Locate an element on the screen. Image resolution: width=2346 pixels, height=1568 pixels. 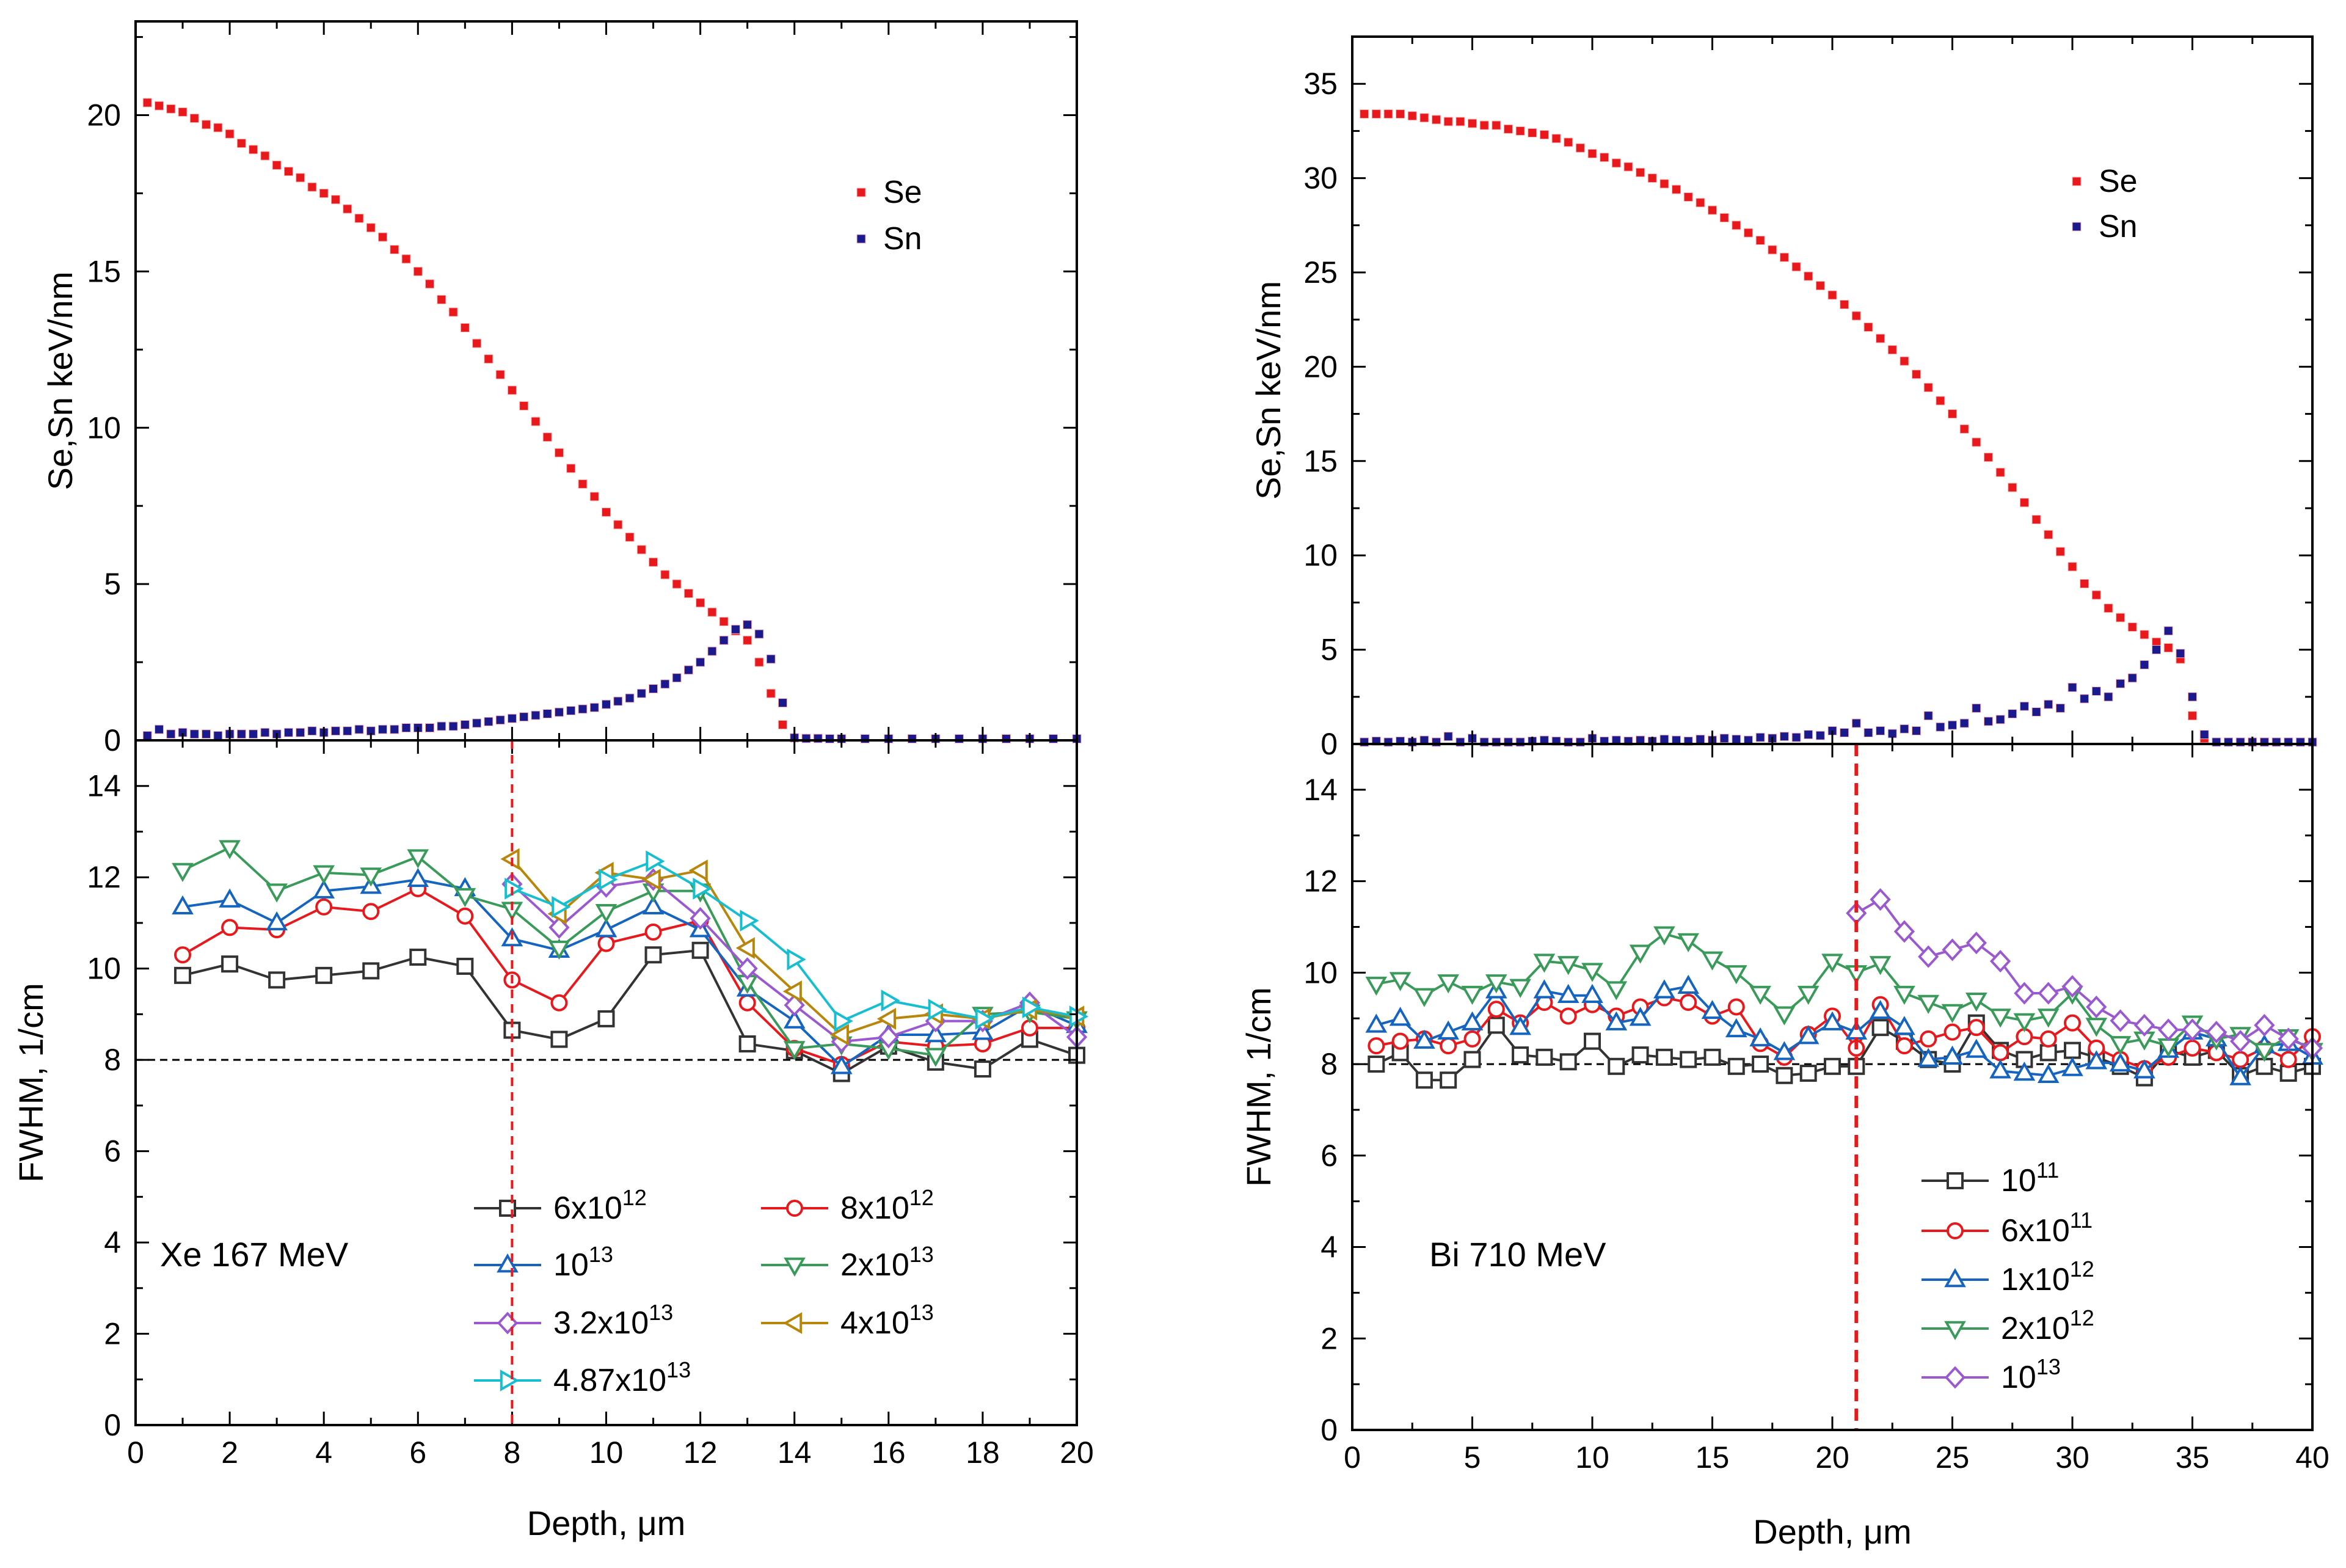
legend-label: Sn is located at coordinates (2118, 226).